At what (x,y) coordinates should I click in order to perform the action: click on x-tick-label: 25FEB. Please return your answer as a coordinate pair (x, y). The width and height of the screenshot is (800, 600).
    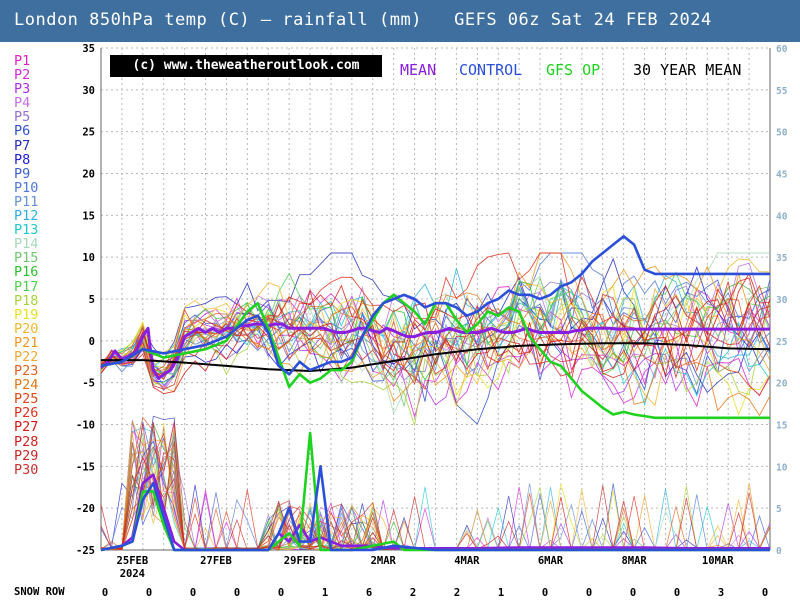
    Looking at the image, I should click on (133, 561).